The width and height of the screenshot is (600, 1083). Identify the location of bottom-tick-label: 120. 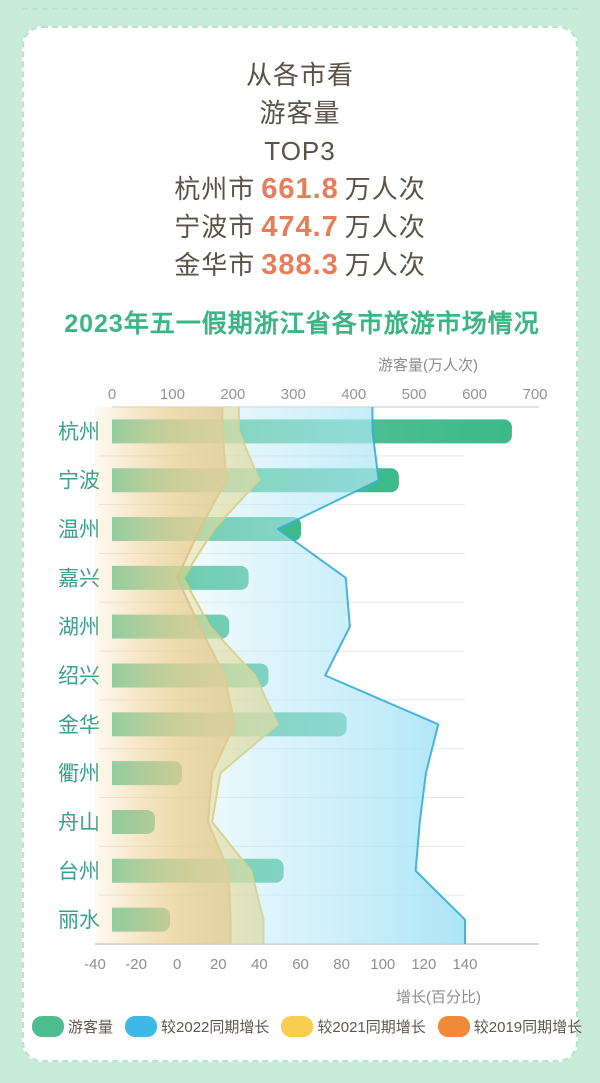
(423, 964).